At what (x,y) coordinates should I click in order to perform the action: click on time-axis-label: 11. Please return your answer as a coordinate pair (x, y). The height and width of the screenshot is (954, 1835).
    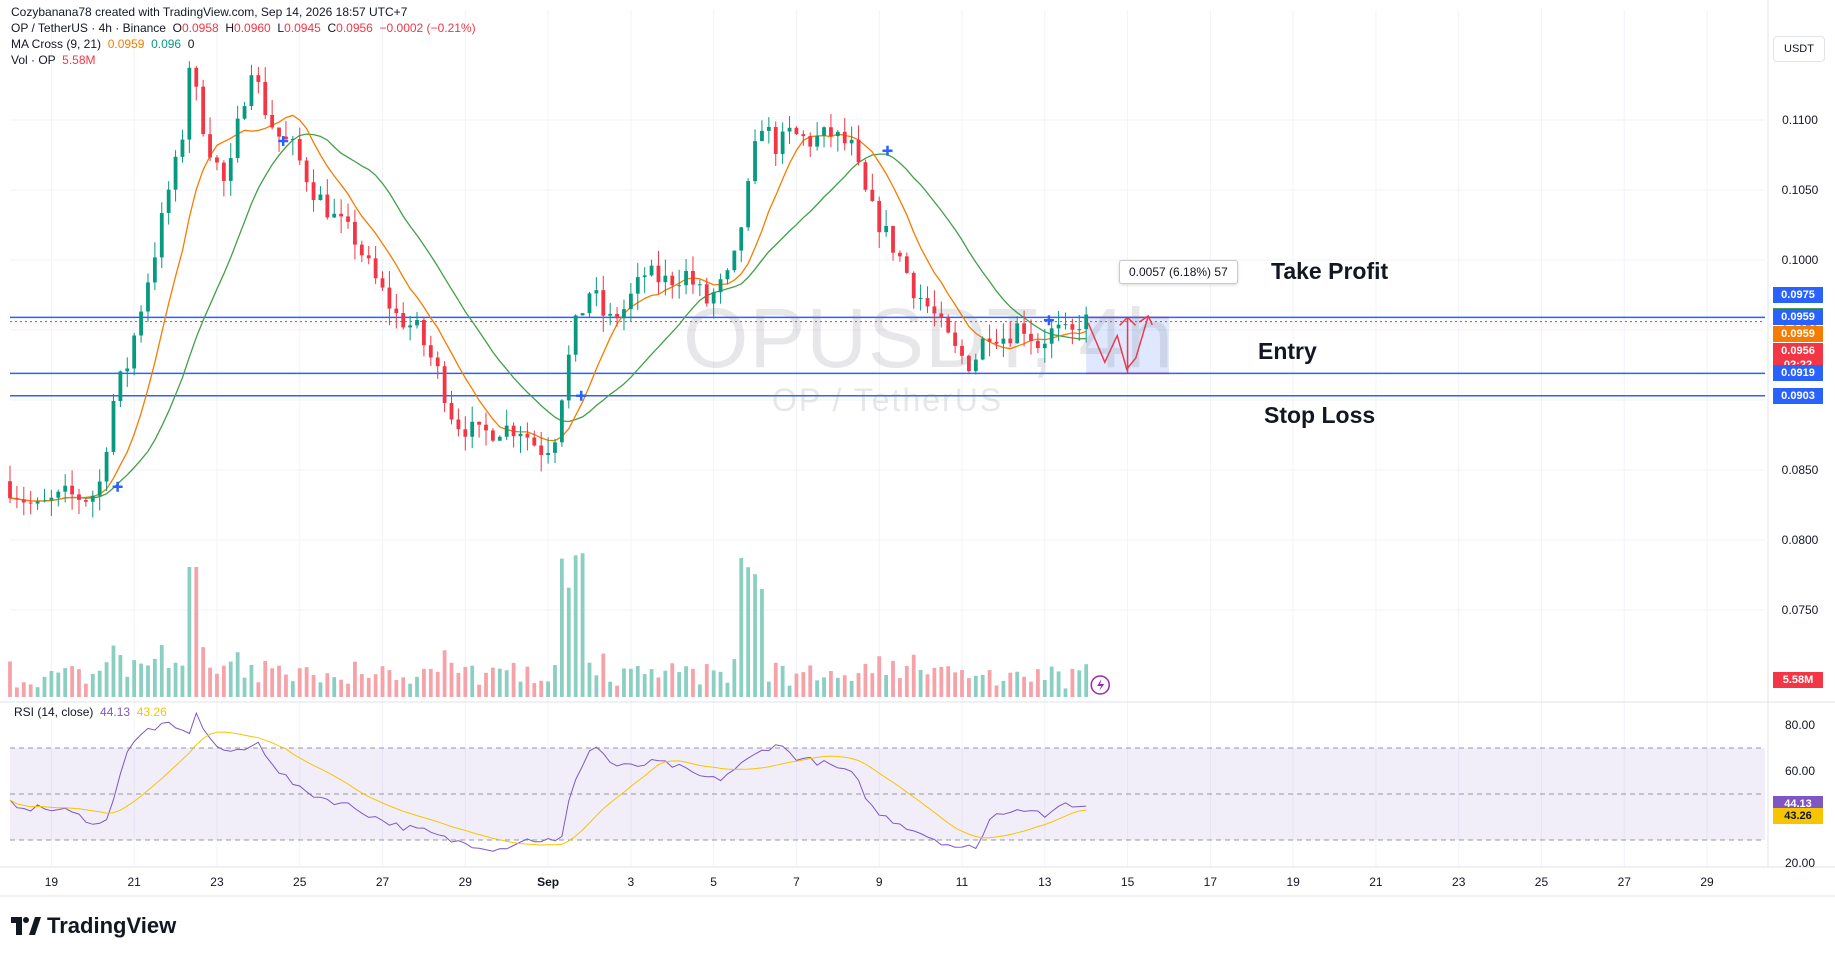
    Looking at the image, I should click on (962, 882).